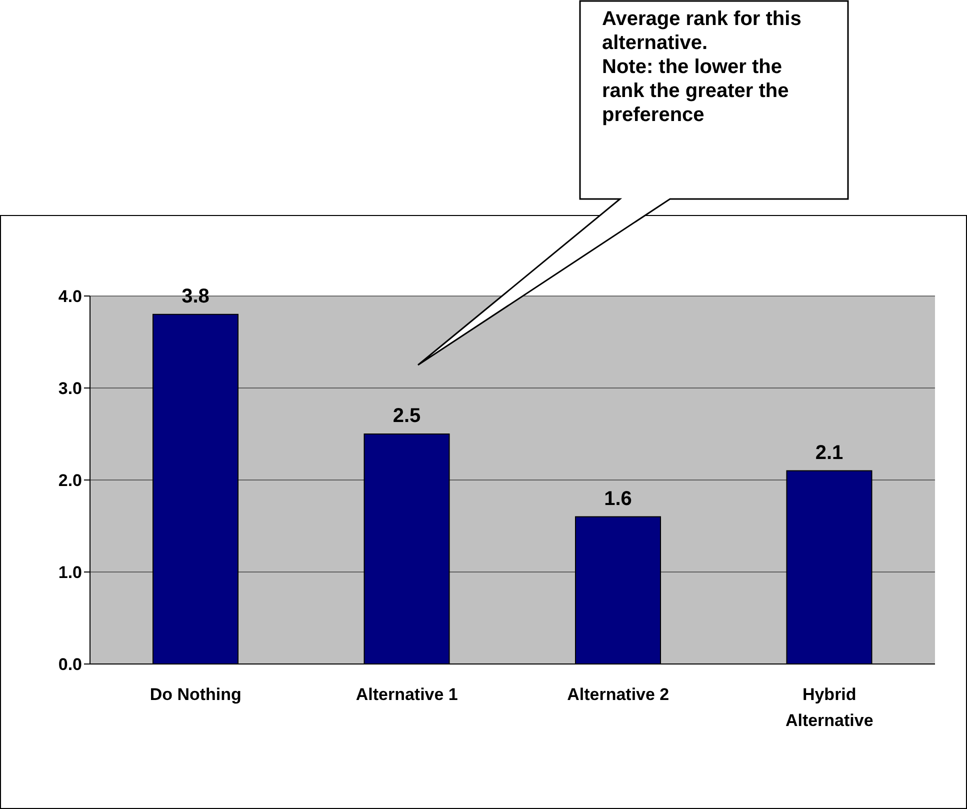  I want to click on y-tick-label: 0.0, so click(70, 664).